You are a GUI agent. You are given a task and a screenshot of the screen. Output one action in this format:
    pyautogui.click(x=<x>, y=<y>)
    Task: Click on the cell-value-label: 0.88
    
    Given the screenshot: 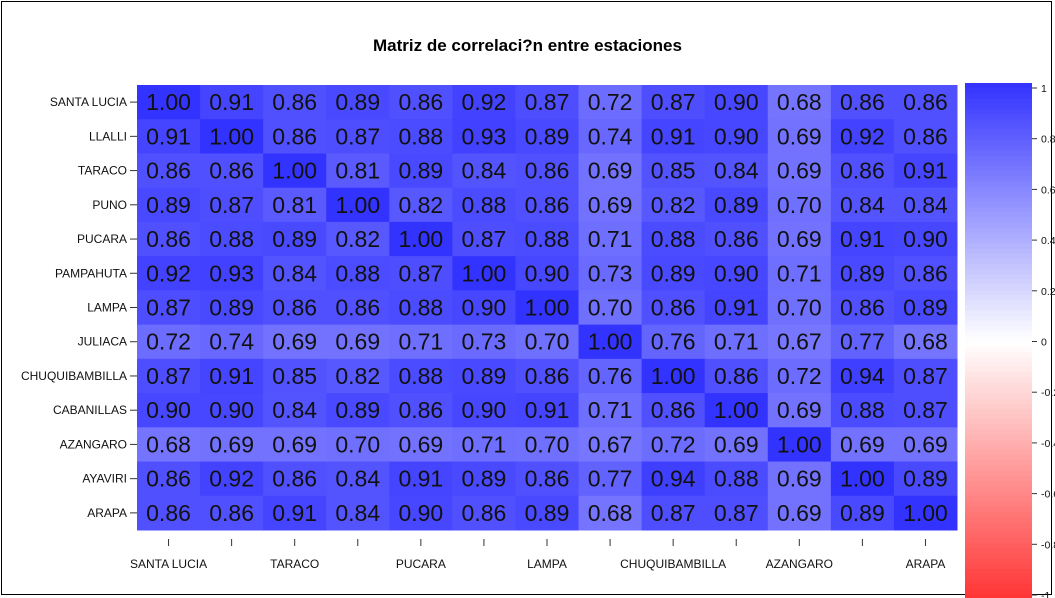 What is the action you would take?
    pyautogui.click(x=736, y=479)
    